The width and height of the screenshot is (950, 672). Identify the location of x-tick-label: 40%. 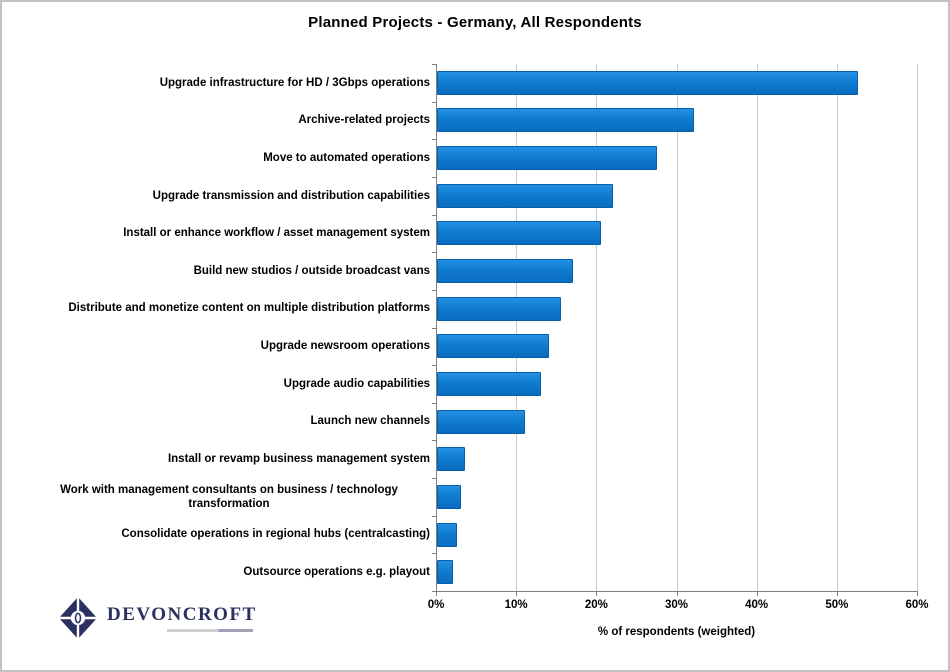
(757, 605).